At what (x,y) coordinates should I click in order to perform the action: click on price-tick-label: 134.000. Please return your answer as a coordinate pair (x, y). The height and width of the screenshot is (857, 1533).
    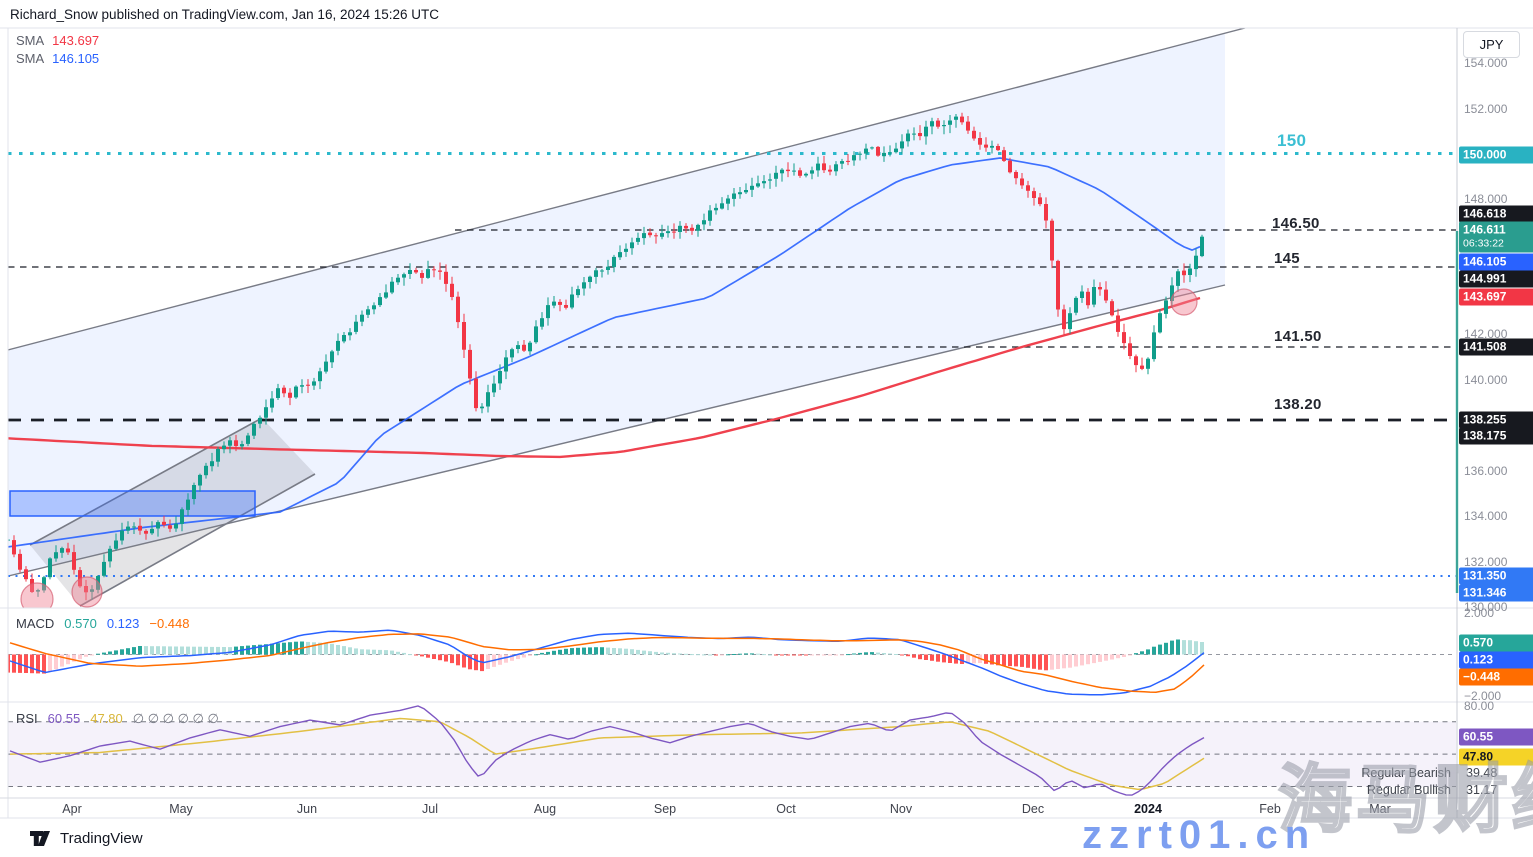
    Looking at the image, I should click on (1486, 516).